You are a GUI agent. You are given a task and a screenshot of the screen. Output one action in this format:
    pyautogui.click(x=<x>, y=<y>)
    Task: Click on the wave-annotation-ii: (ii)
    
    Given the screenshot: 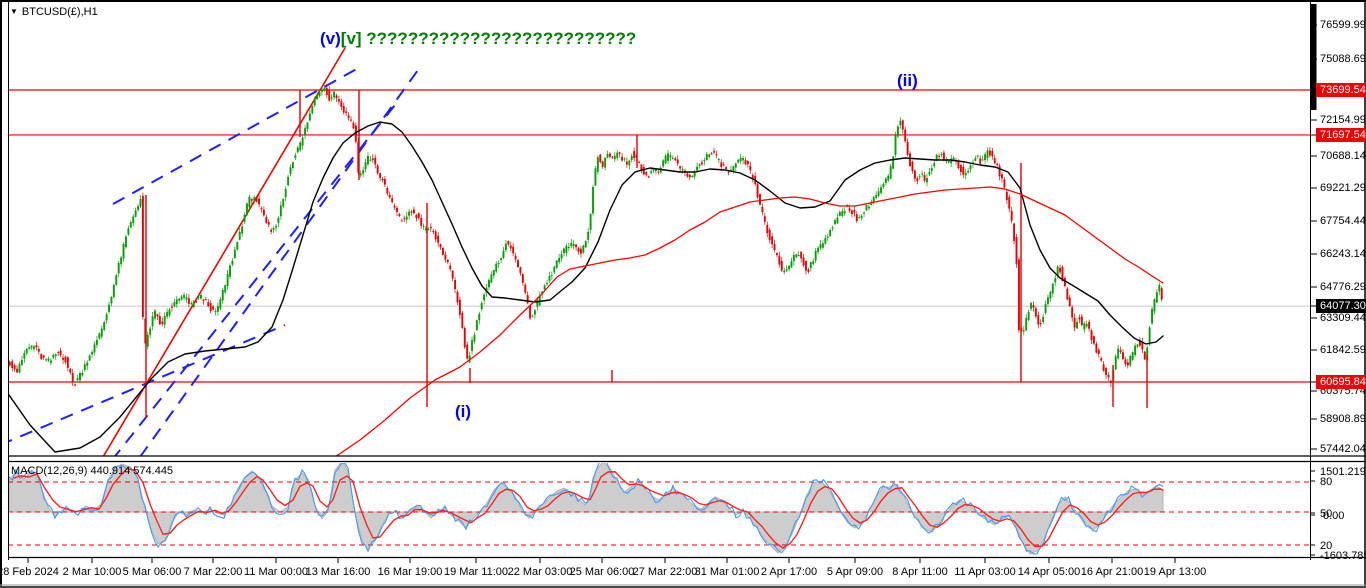 What is the action you would take?
    pyautogui.click(x=907, y=80)
    